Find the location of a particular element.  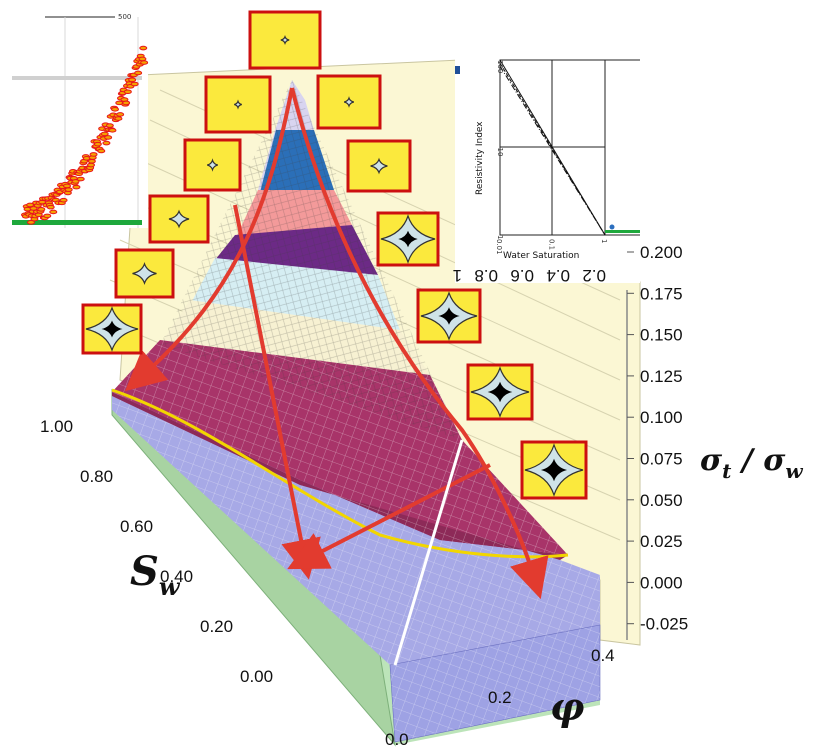

z-axis-tick-label: 0.025 is located at coordinates (661, 541).